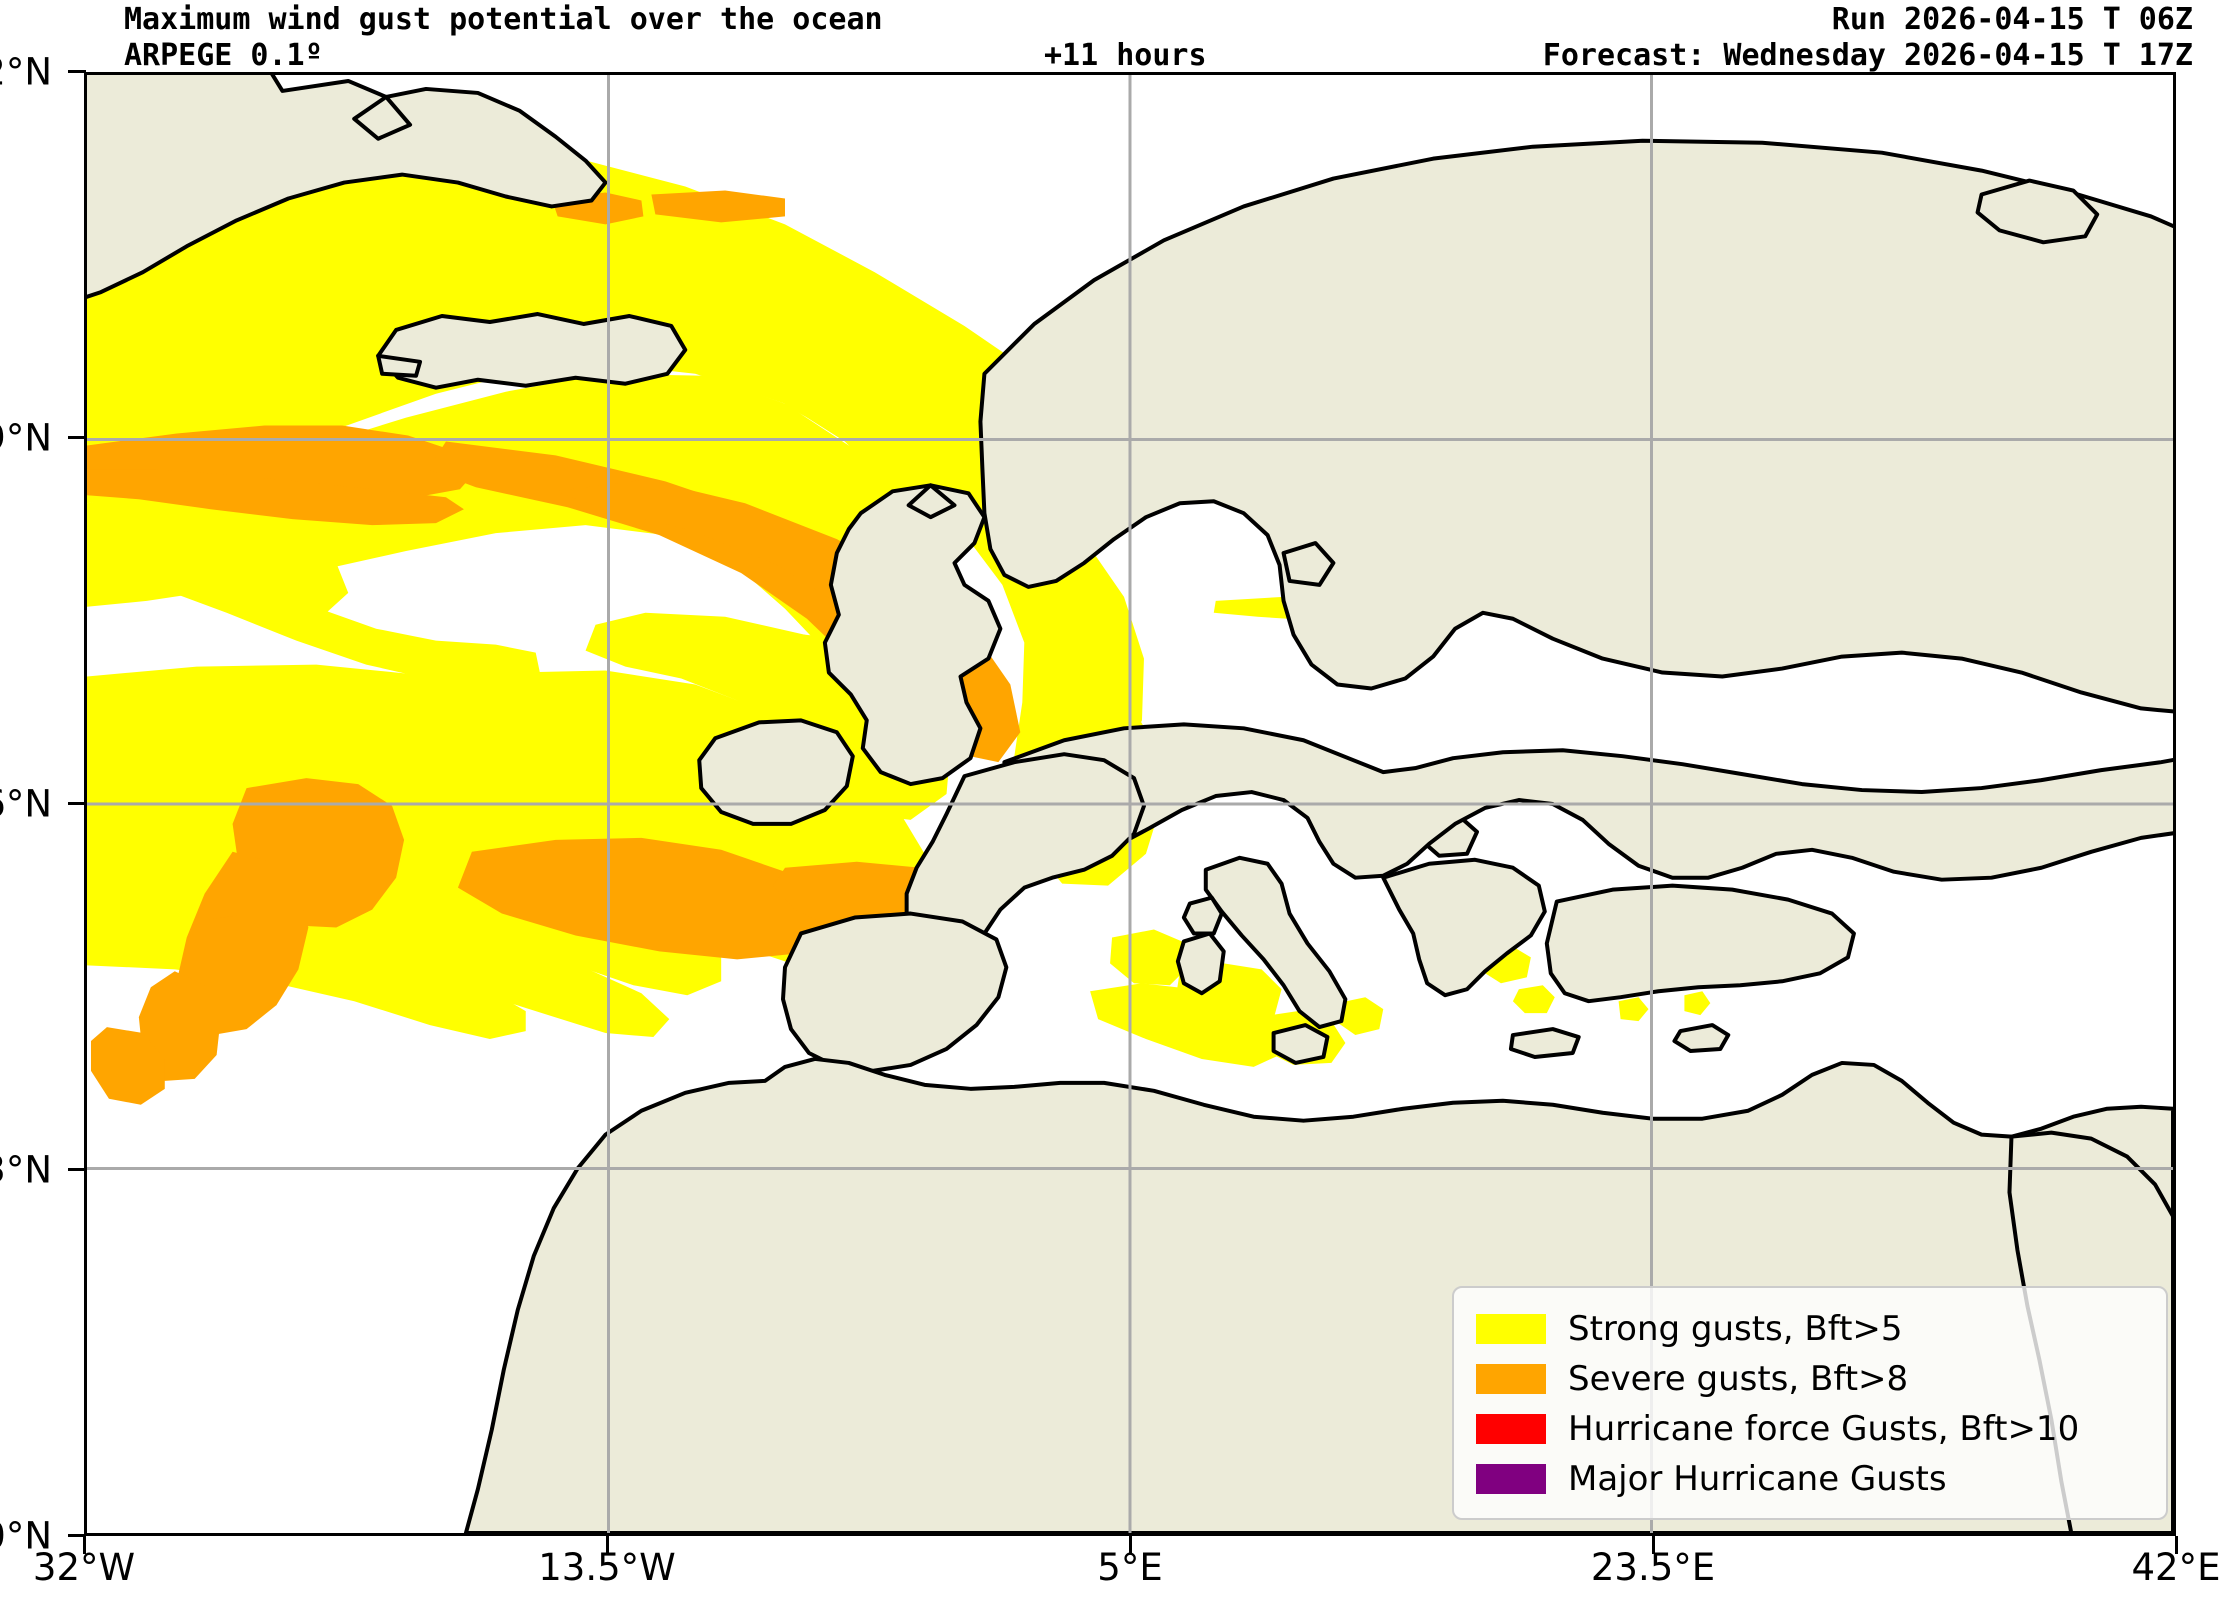 The height and width of the screenshot is (1604, 2233). I want to click on lead-time: +11 hours, so click(1125, 55).